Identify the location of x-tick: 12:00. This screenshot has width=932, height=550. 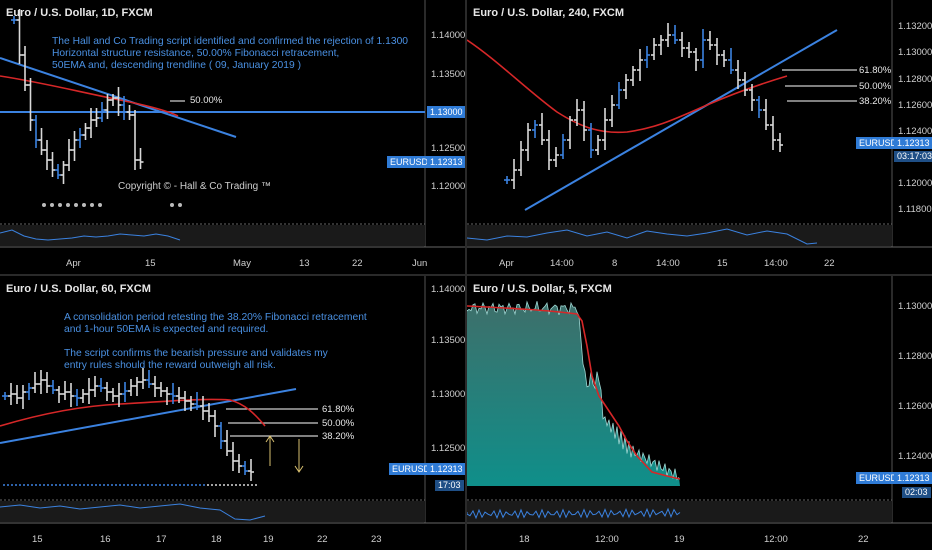
(607, 539).